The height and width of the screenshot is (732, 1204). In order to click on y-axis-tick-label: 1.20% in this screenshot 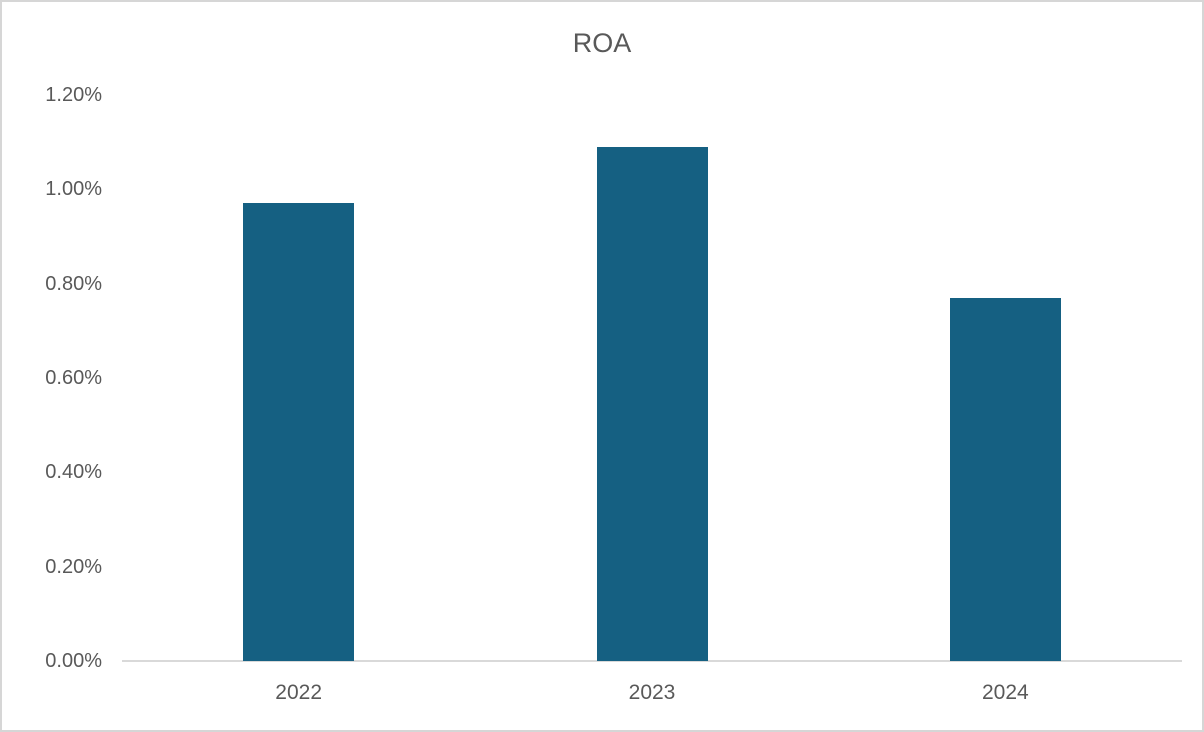, I will do `click(73, 95)`.